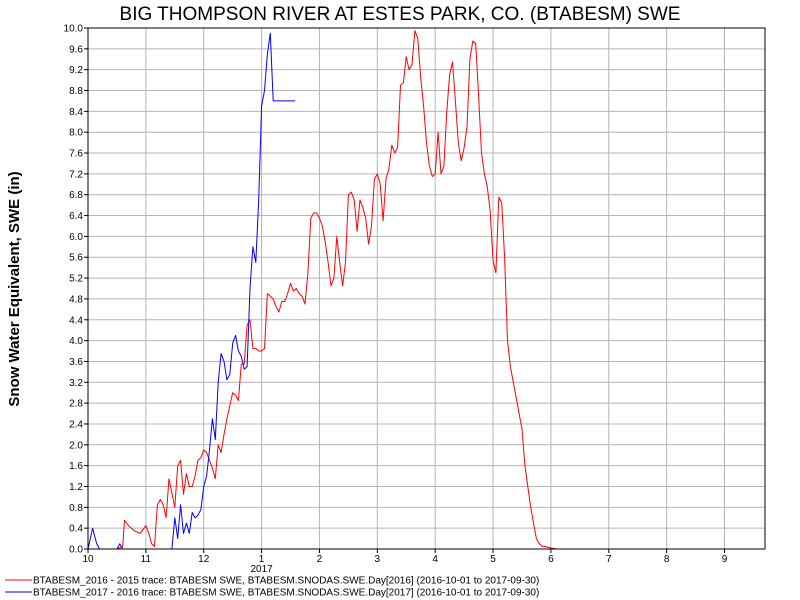  Describe the element at coordinates (76, 320) in the screenshot. I see `y-tick-label: 4.4` at that location.